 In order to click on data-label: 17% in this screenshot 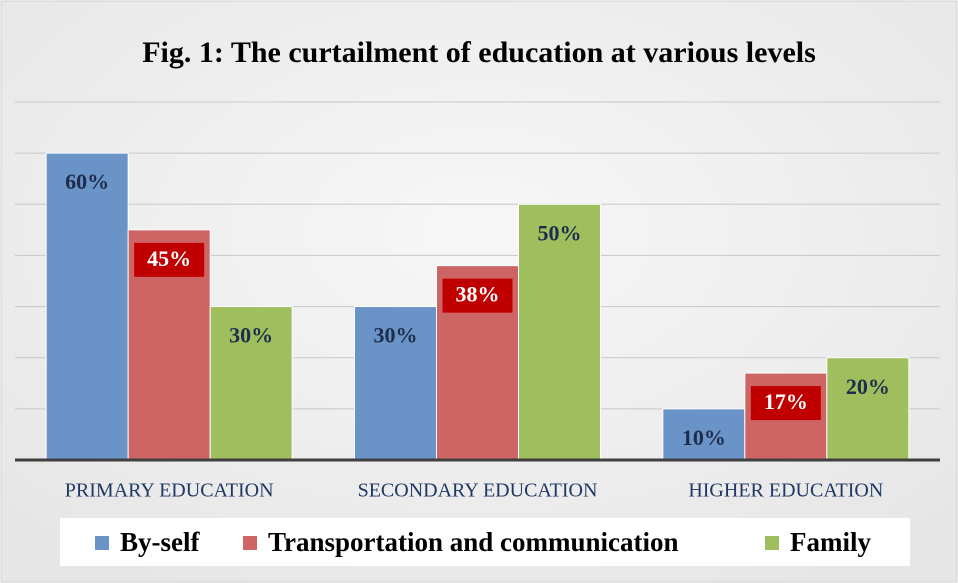, I will do `click(786, 401)`.